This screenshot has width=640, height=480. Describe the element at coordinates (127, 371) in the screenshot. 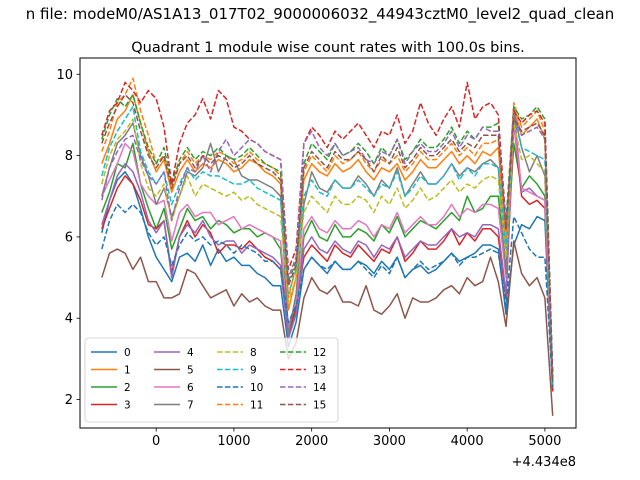

I see `legend-label-1: 1` at that location.